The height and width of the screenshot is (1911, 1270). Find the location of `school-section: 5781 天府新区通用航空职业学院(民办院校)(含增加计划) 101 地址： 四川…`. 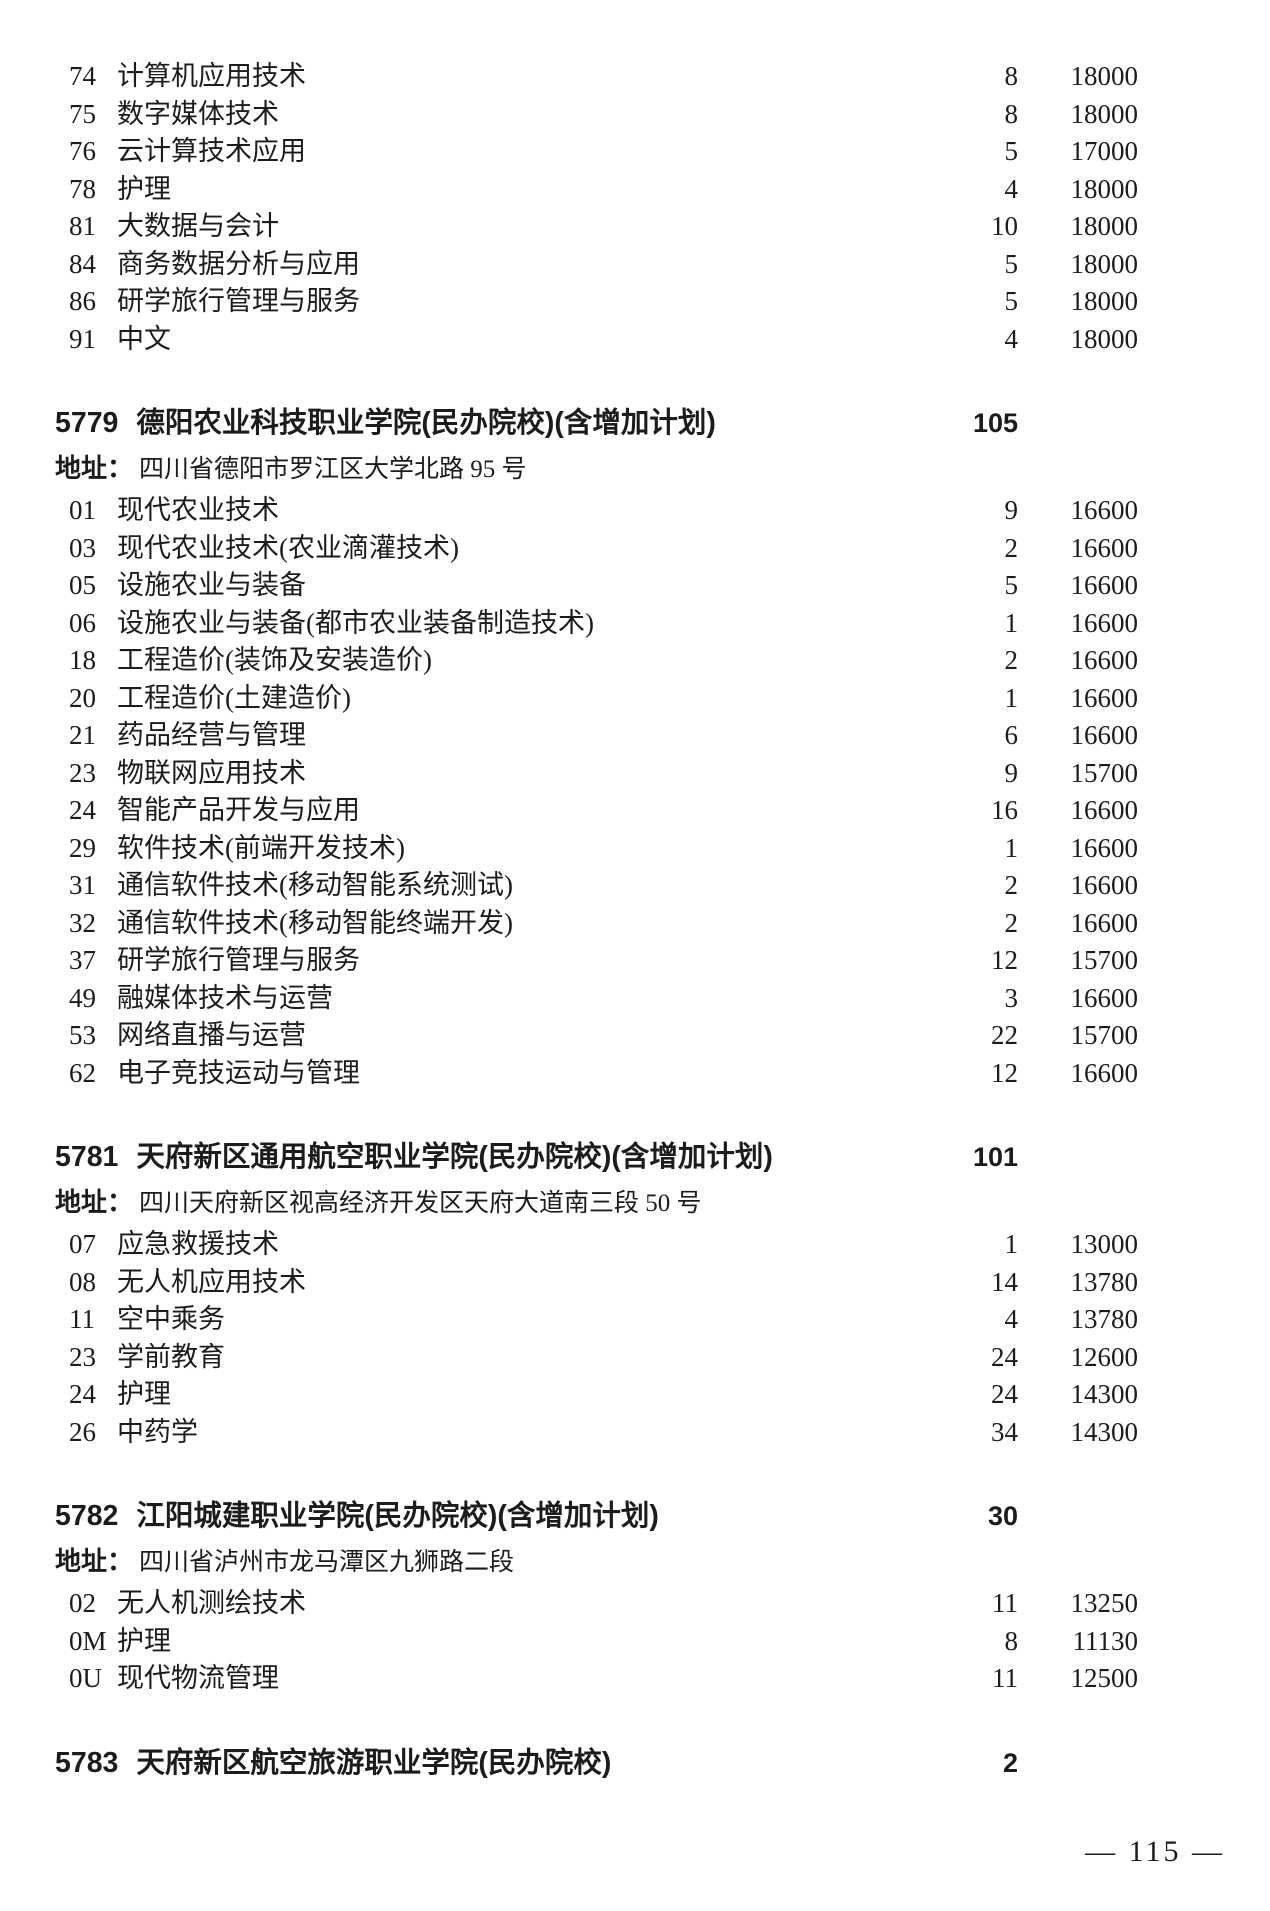

school-section: 5781 天府新区通用航空职业学院(民办院校)(含增加计划) 101 地址： 四川… is located at coordinates (596, 1292).